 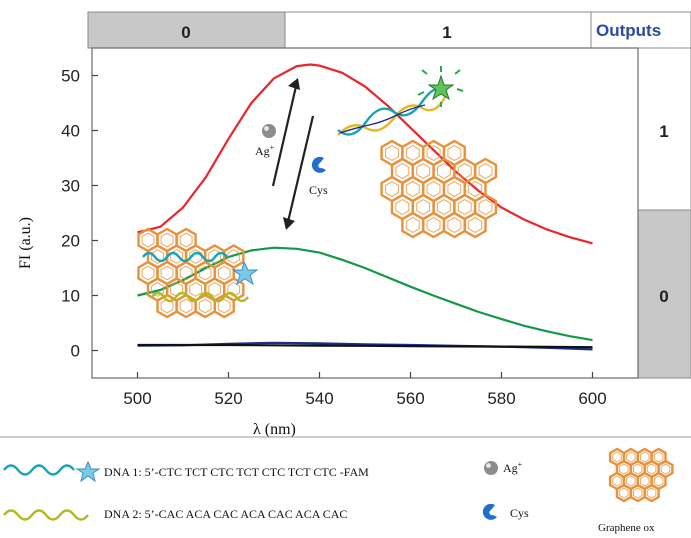 What do you see at coordinates (446, 32) in the screenshot?
I see `input-label-1: 1` at bounding box center [446, 32].